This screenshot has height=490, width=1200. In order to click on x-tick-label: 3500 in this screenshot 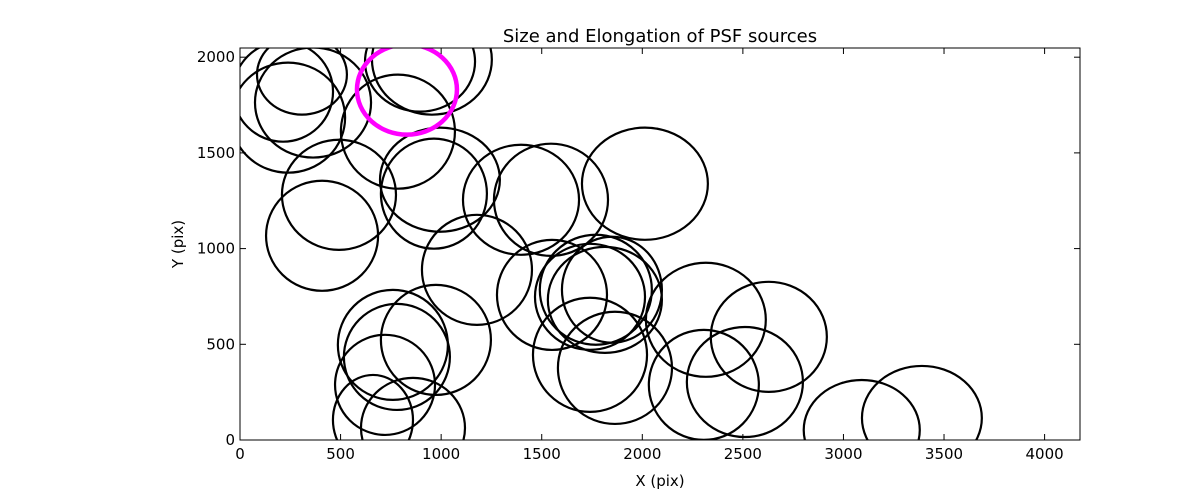, I will do `click(944, 454)`.